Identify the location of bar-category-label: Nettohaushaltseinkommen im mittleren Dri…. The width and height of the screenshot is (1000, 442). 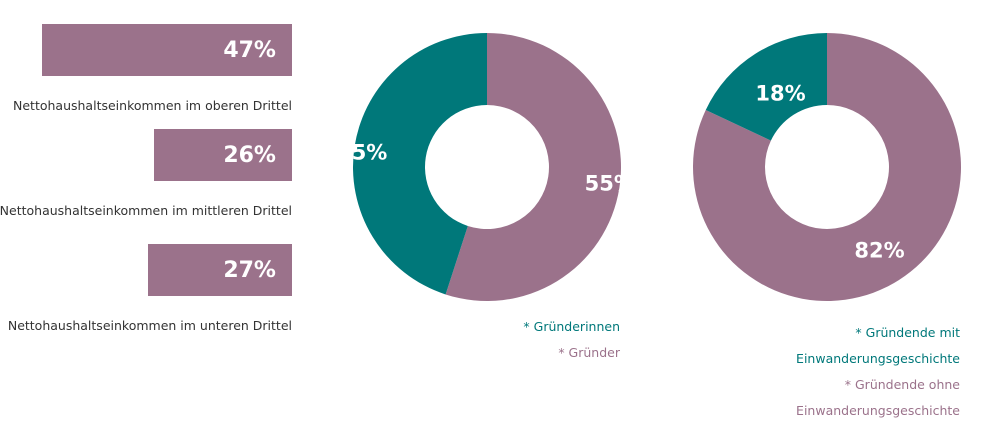
(146, 210).